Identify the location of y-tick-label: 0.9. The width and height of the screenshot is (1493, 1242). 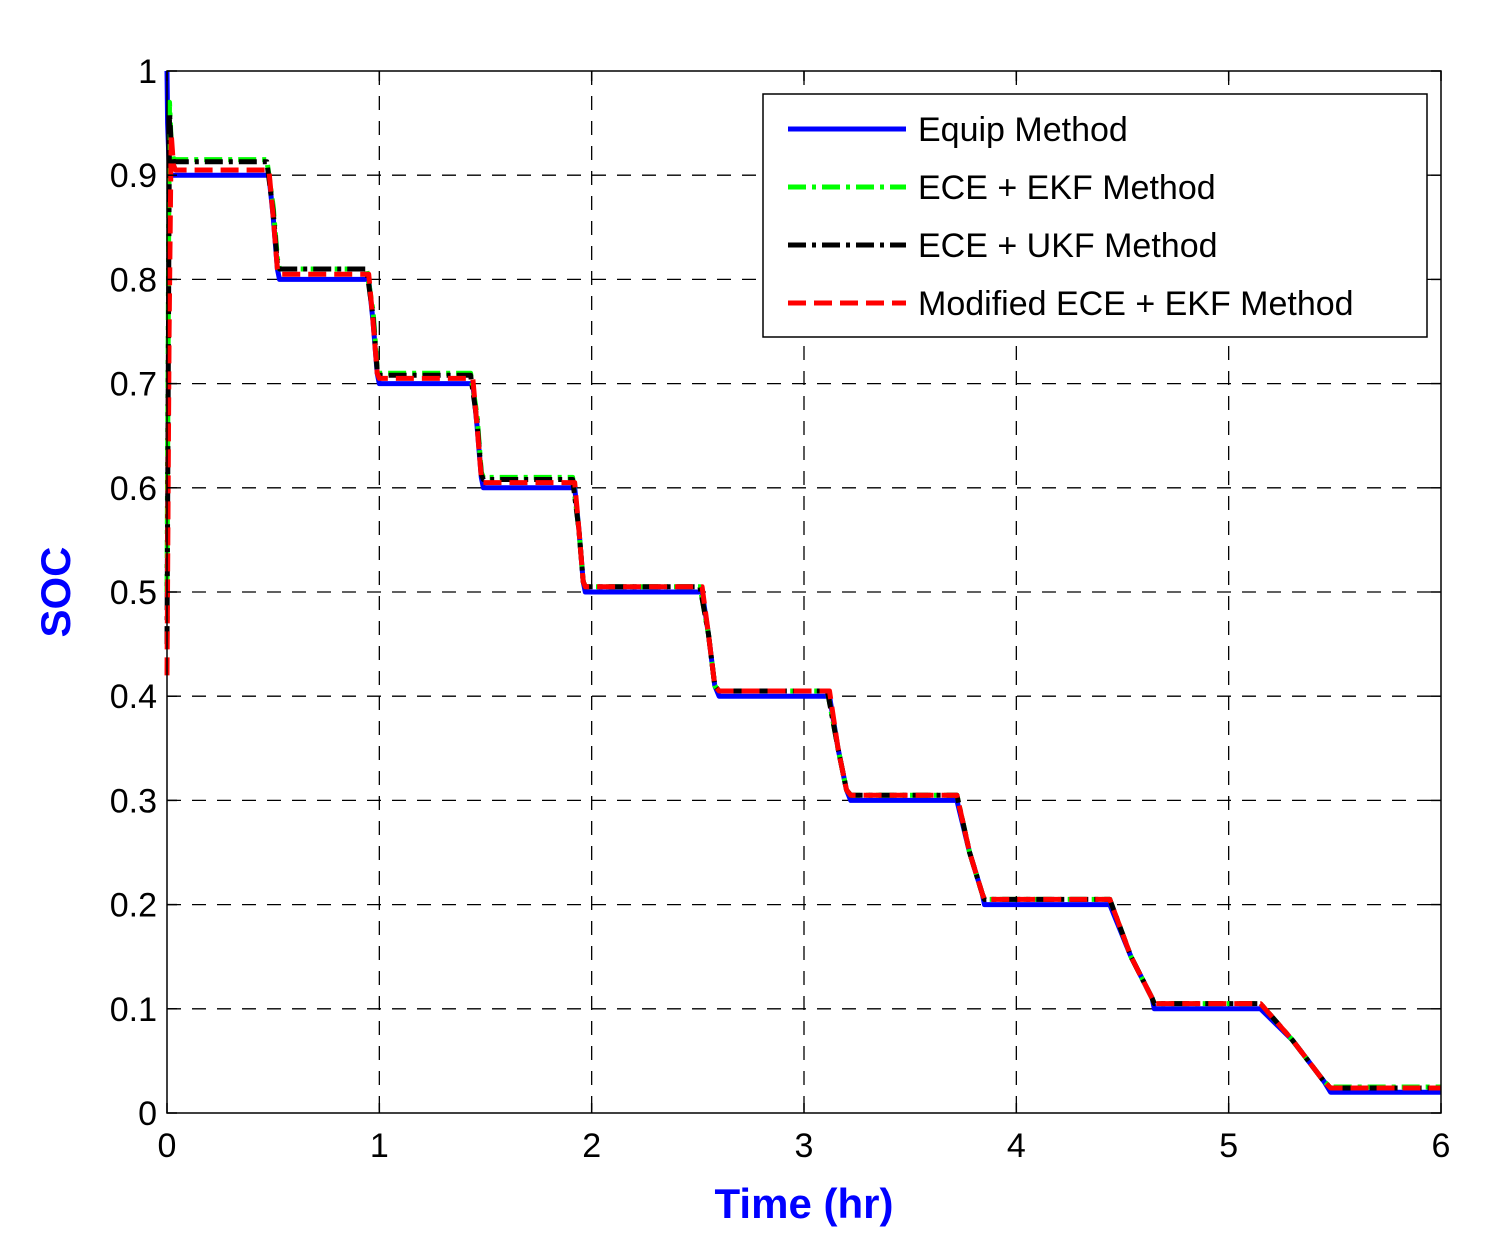
(133, 176).